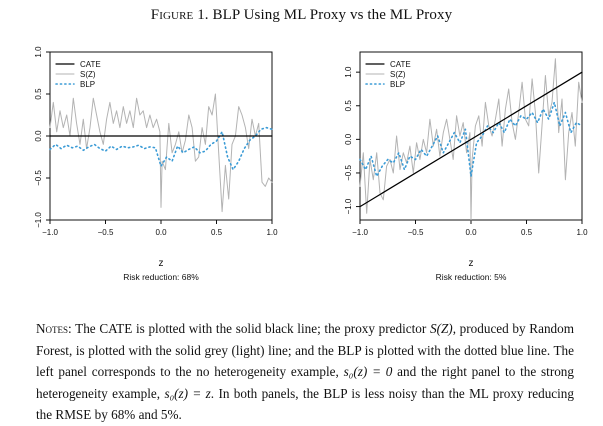 The image size is (603, 426). I want to click on right-y-tick-label: 0.5, so click(348, 106).